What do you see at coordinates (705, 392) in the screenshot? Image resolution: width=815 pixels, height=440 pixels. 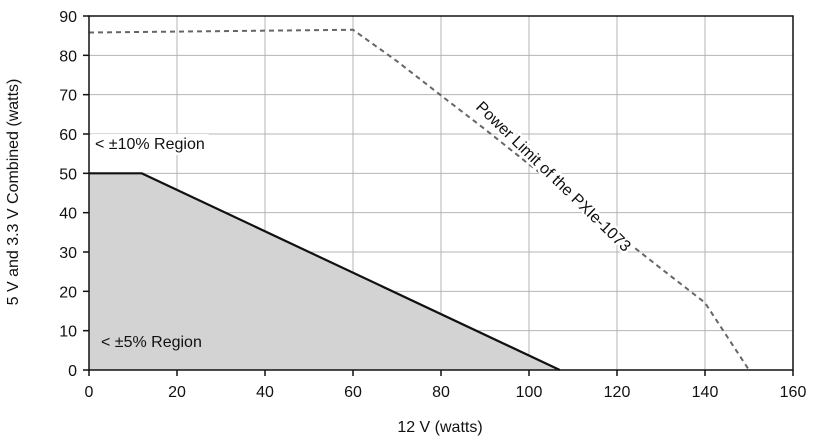 I see `x-tick-label: 140` at bounding box center [705, 392].